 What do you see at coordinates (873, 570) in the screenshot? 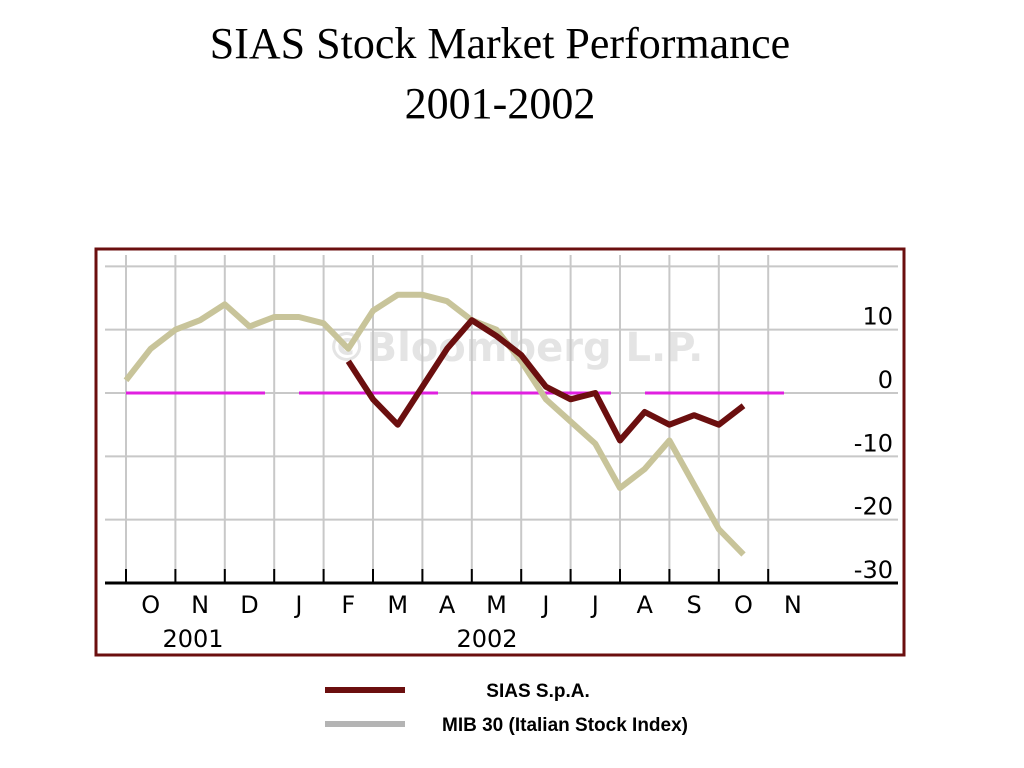
I see `y-tick-label: -30` at bounding box center [873, 570].